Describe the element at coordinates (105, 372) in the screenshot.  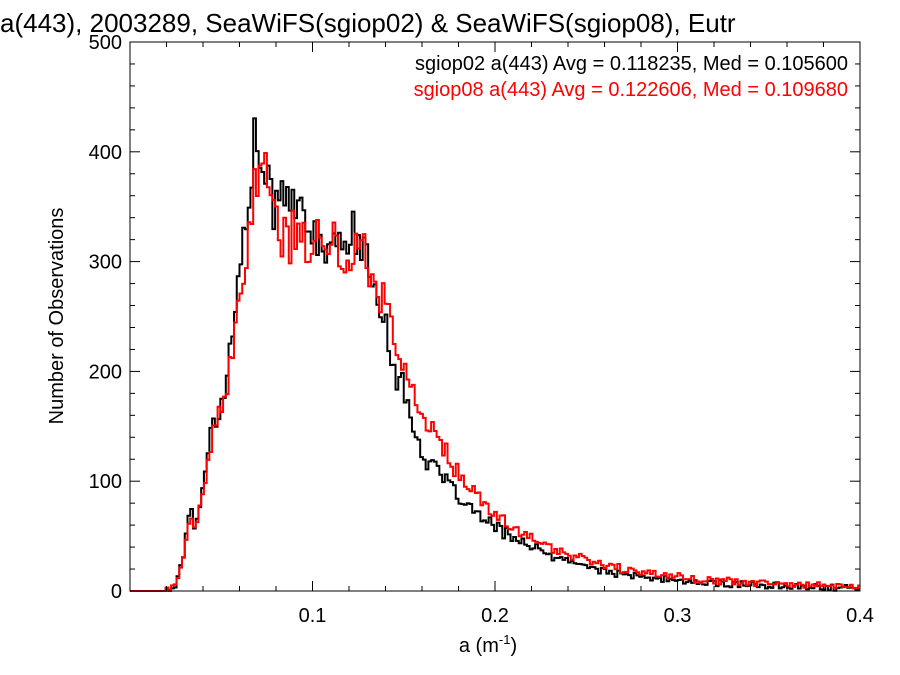
I see `y-tick-label: 200` at that location.